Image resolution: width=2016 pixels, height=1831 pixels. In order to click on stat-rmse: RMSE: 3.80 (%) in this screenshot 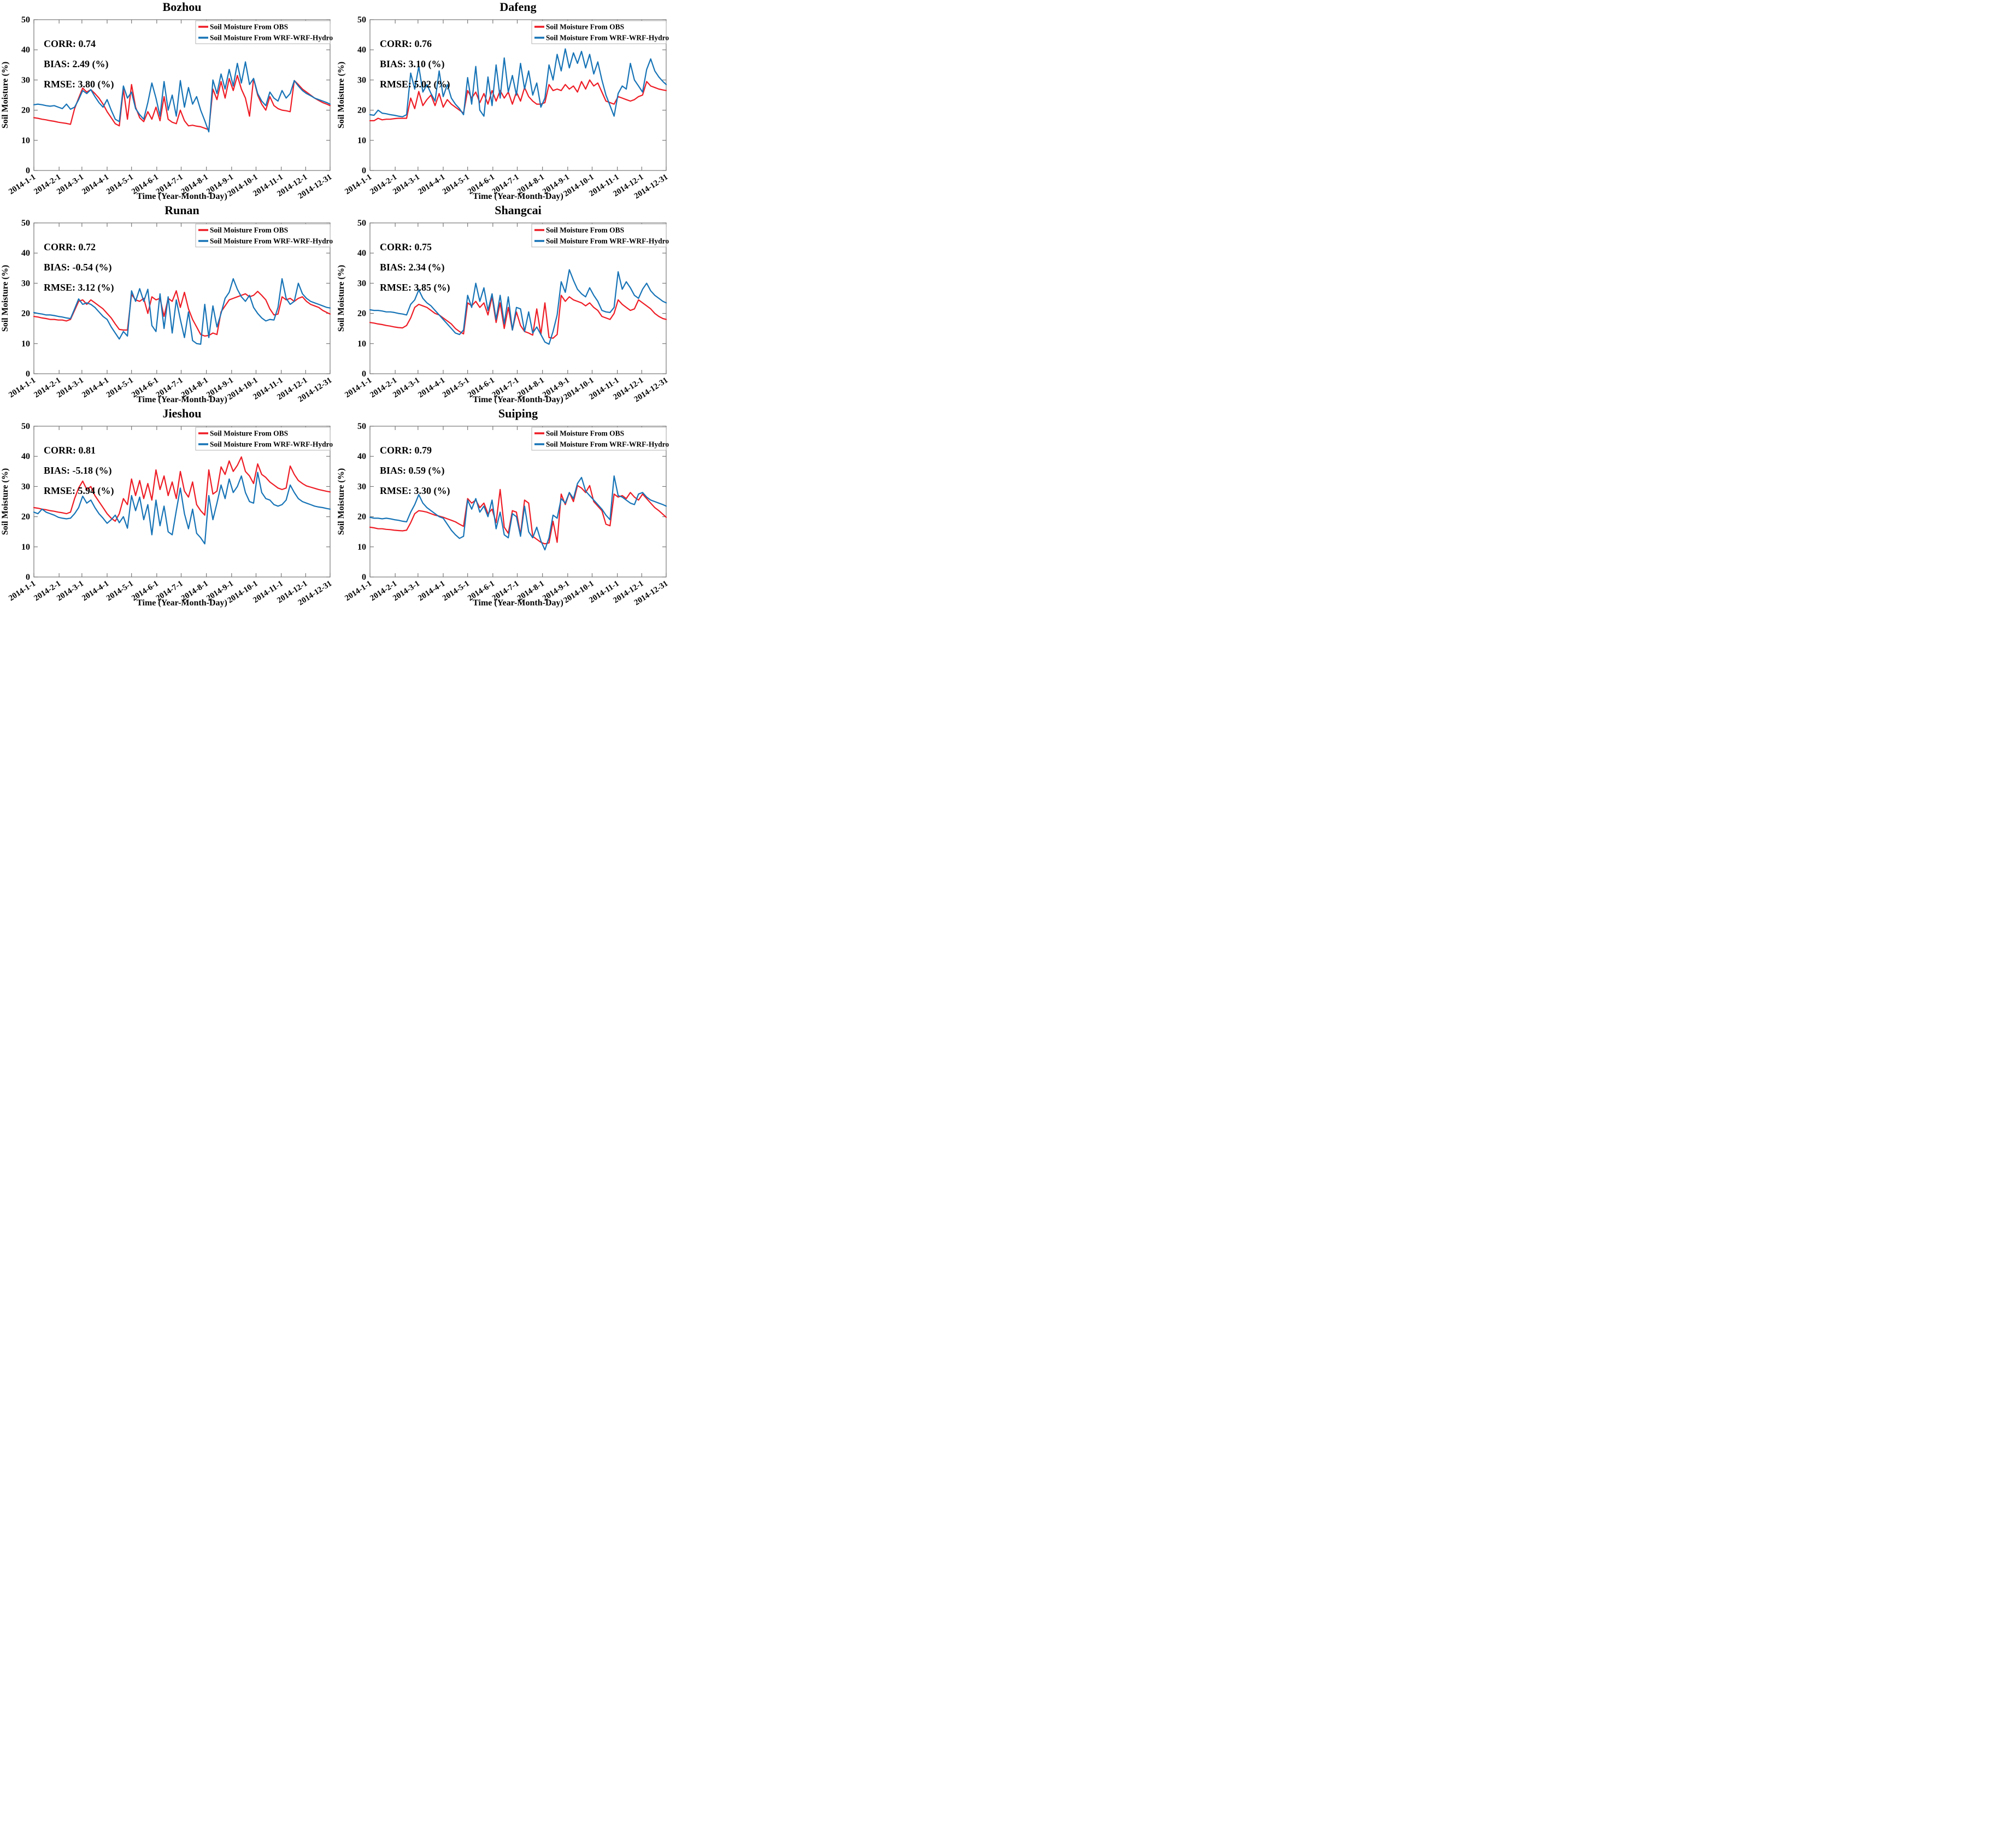, I will do `click(79, 84)`.